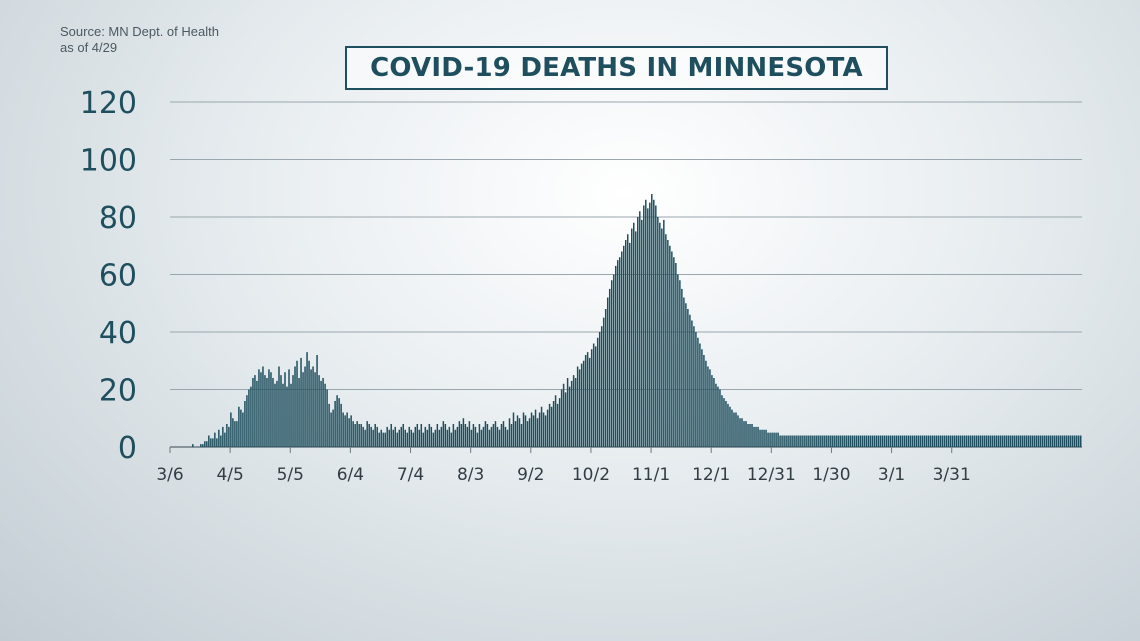  I want to click on chart-title: COVID-19 DEATHS IN MINNESOTA, so click(616, 68).